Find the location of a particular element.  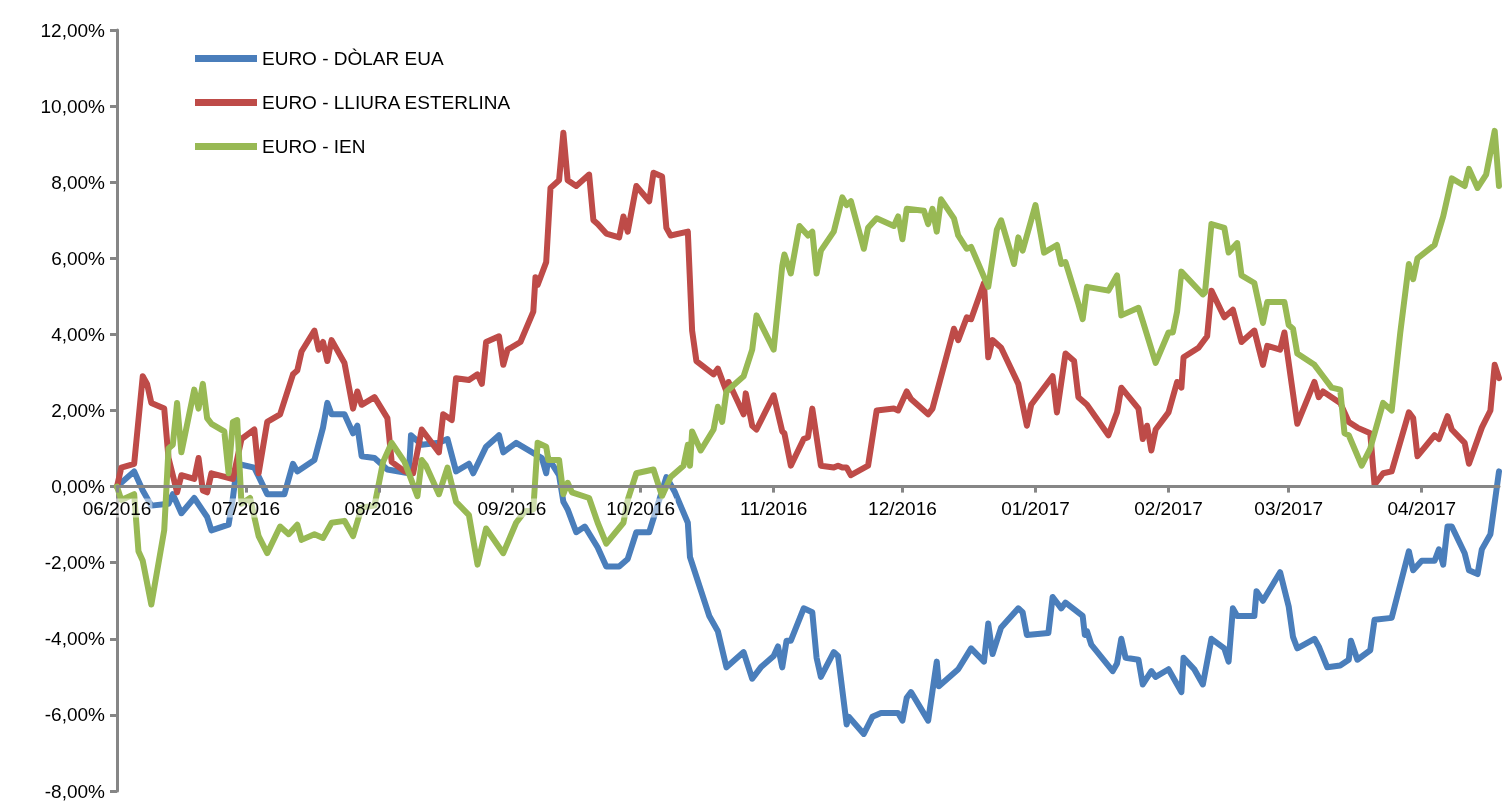

y-tick-label: -2,00% is located at coordinates (75, 563).